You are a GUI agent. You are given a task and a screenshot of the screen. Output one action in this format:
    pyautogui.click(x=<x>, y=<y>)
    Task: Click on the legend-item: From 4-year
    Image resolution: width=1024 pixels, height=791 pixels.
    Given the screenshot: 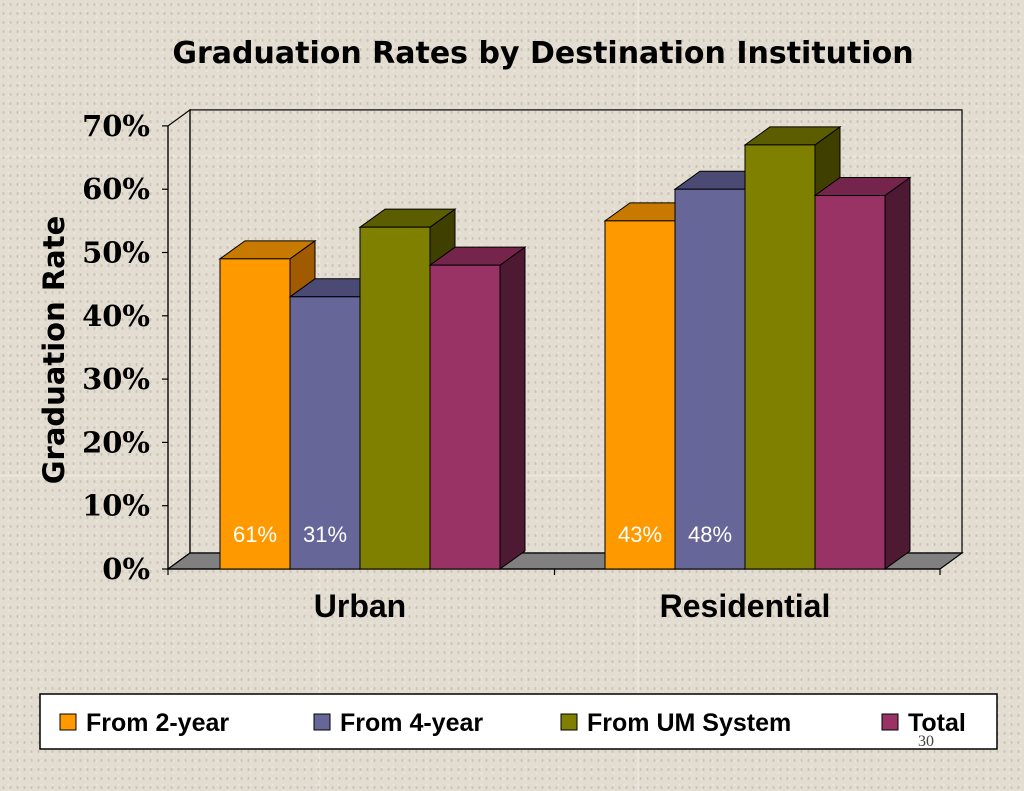 What is the action you would take?
    pyautogui.click(x=398, y=723)
    